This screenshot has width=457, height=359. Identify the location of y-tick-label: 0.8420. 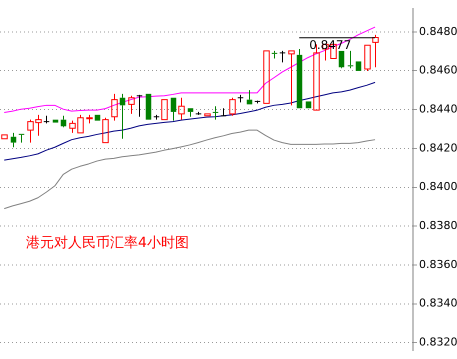
(438, 147).